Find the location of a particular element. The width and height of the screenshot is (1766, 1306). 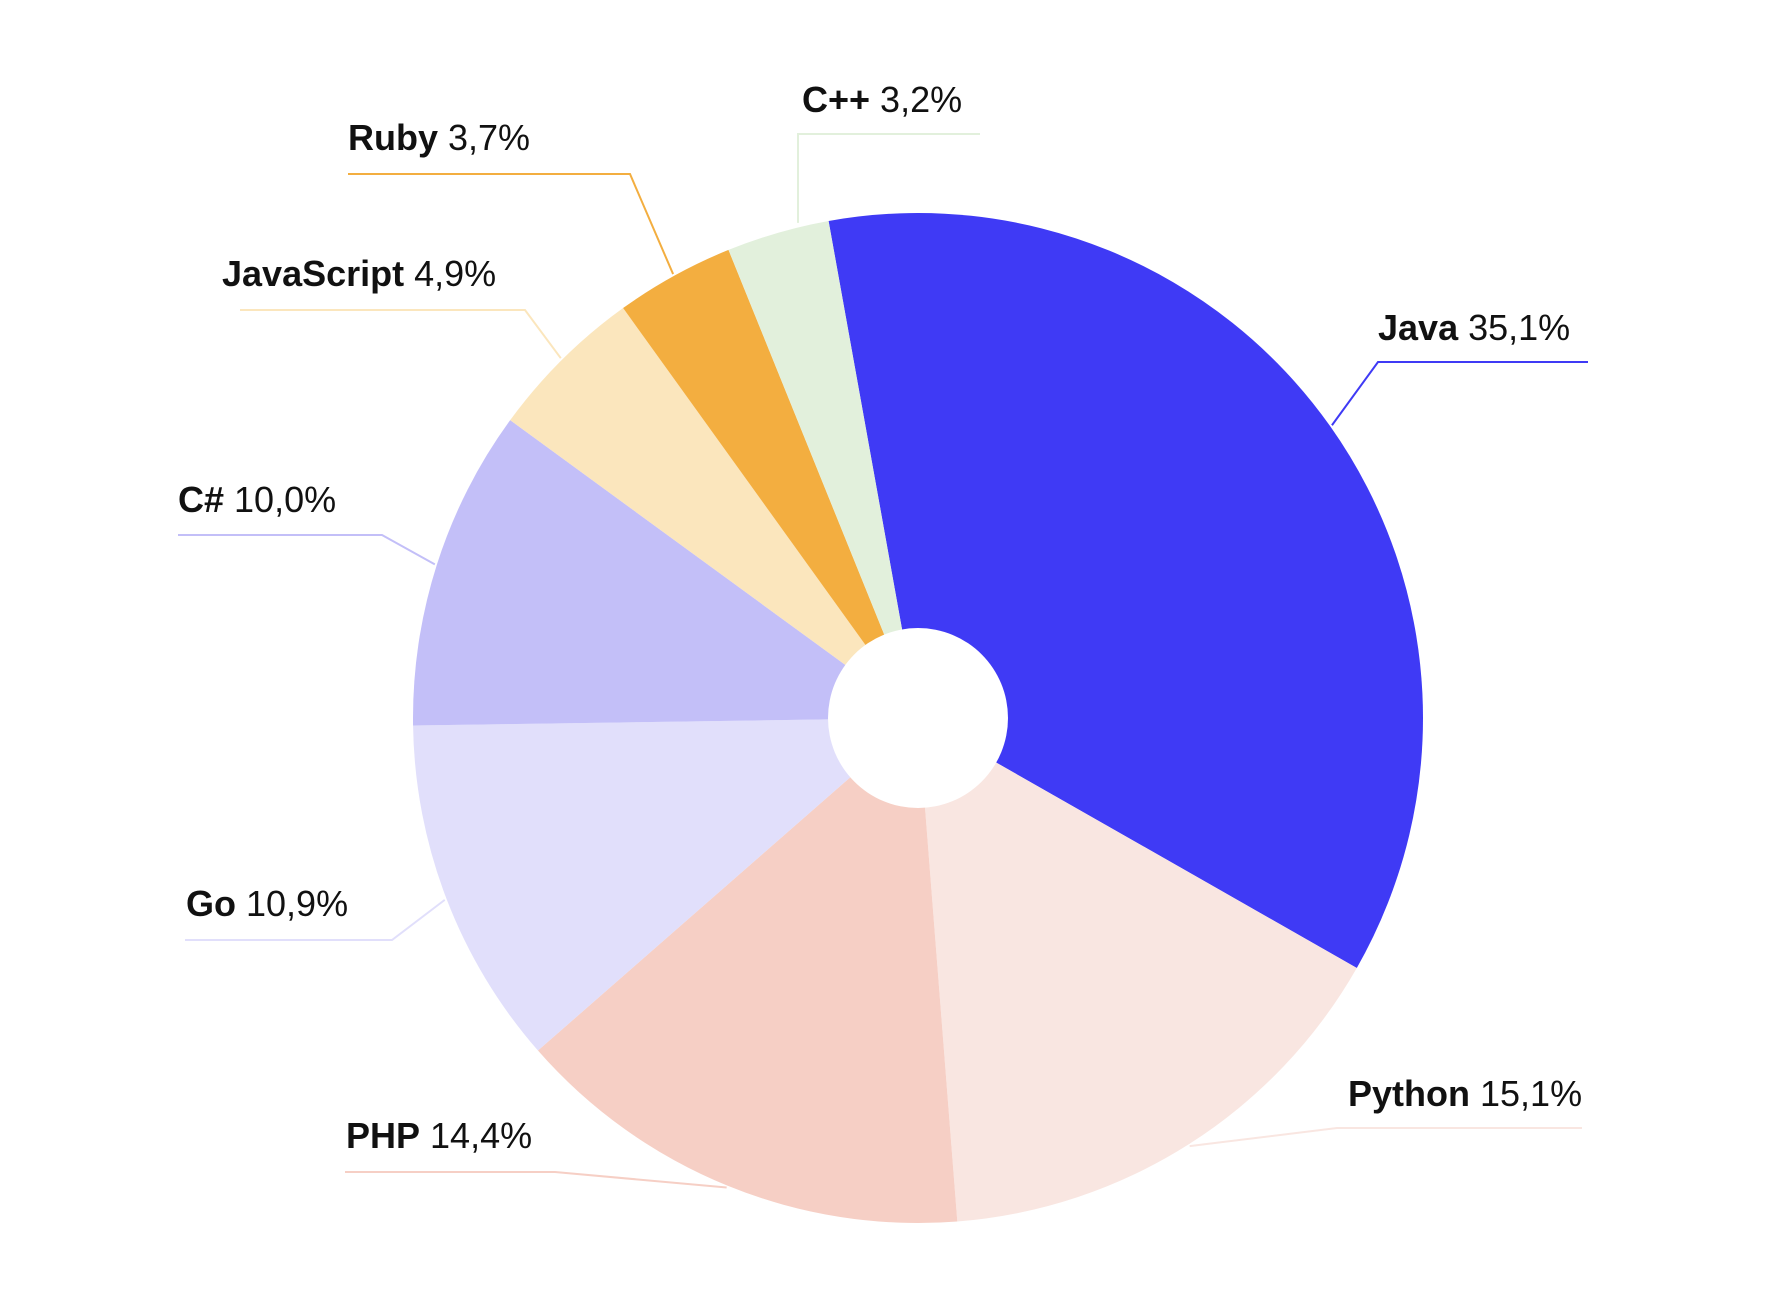

slice-label-value: 10,9% is located at coordinates (292, 903).